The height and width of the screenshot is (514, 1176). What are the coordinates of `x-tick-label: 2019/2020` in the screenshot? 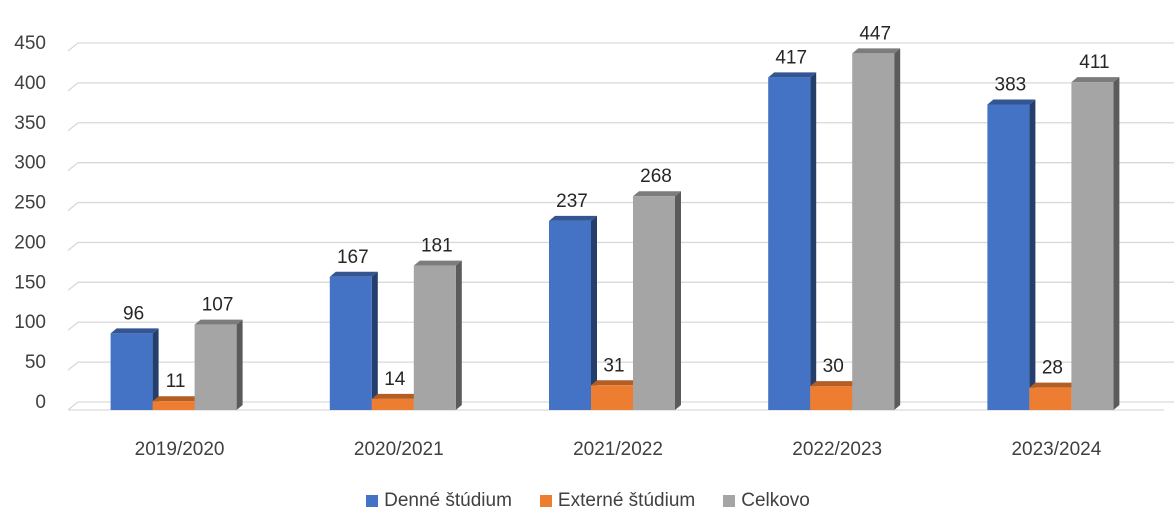 It's located at (180, 449).